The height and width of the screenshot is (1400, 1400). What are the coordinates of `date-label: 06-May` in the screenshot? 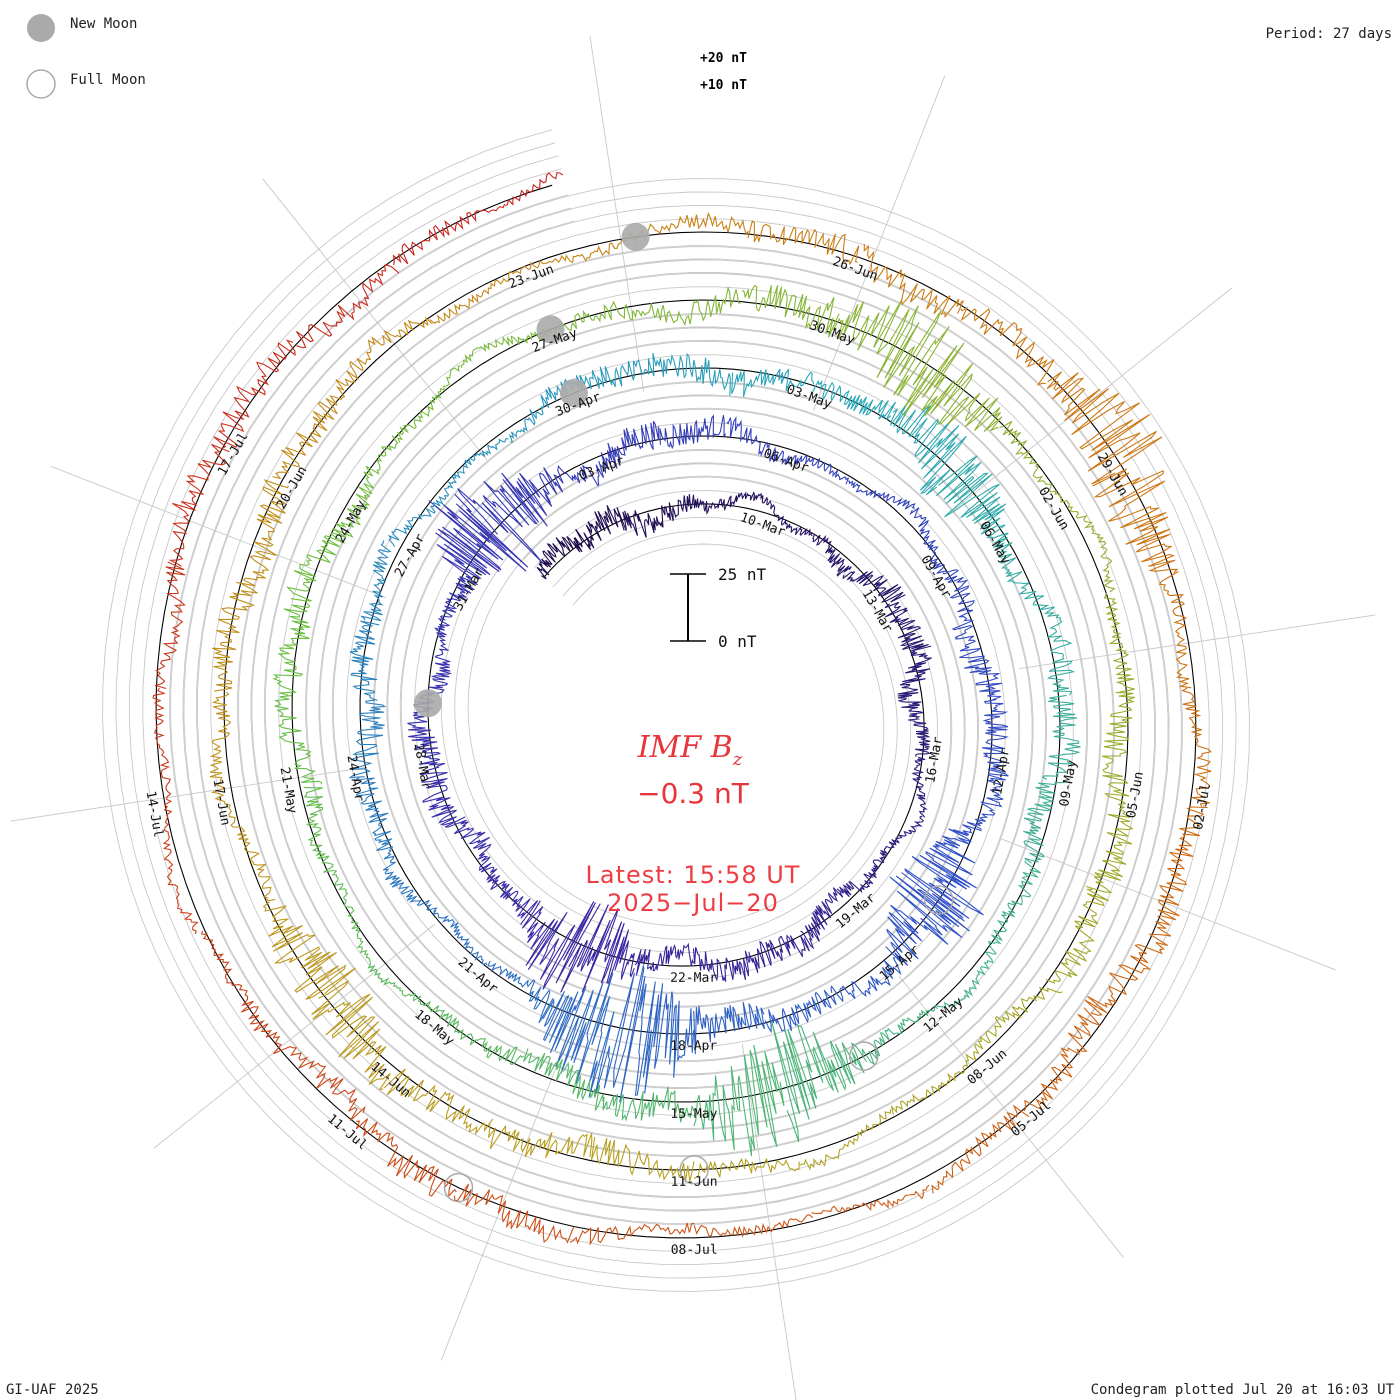 It's located at (994, 543).